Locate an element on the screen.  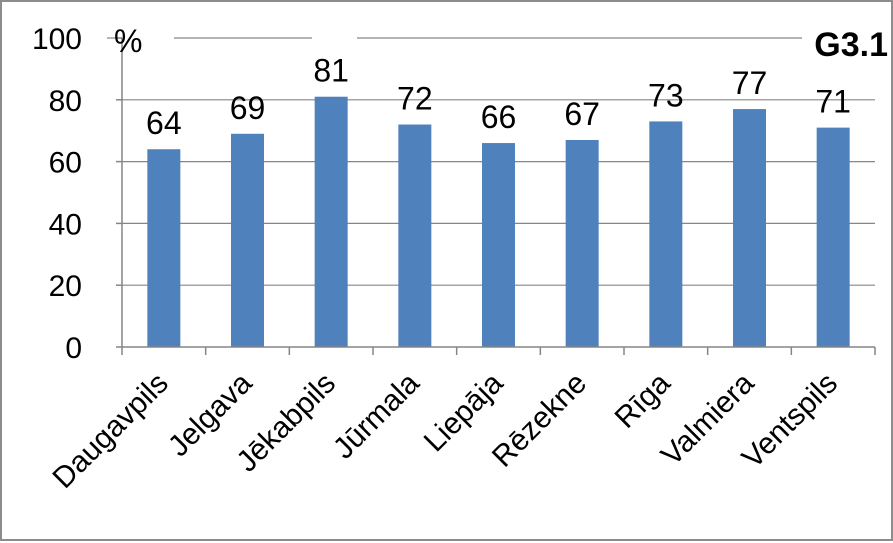
data-label: 73 is located at coordinates (666, 95).